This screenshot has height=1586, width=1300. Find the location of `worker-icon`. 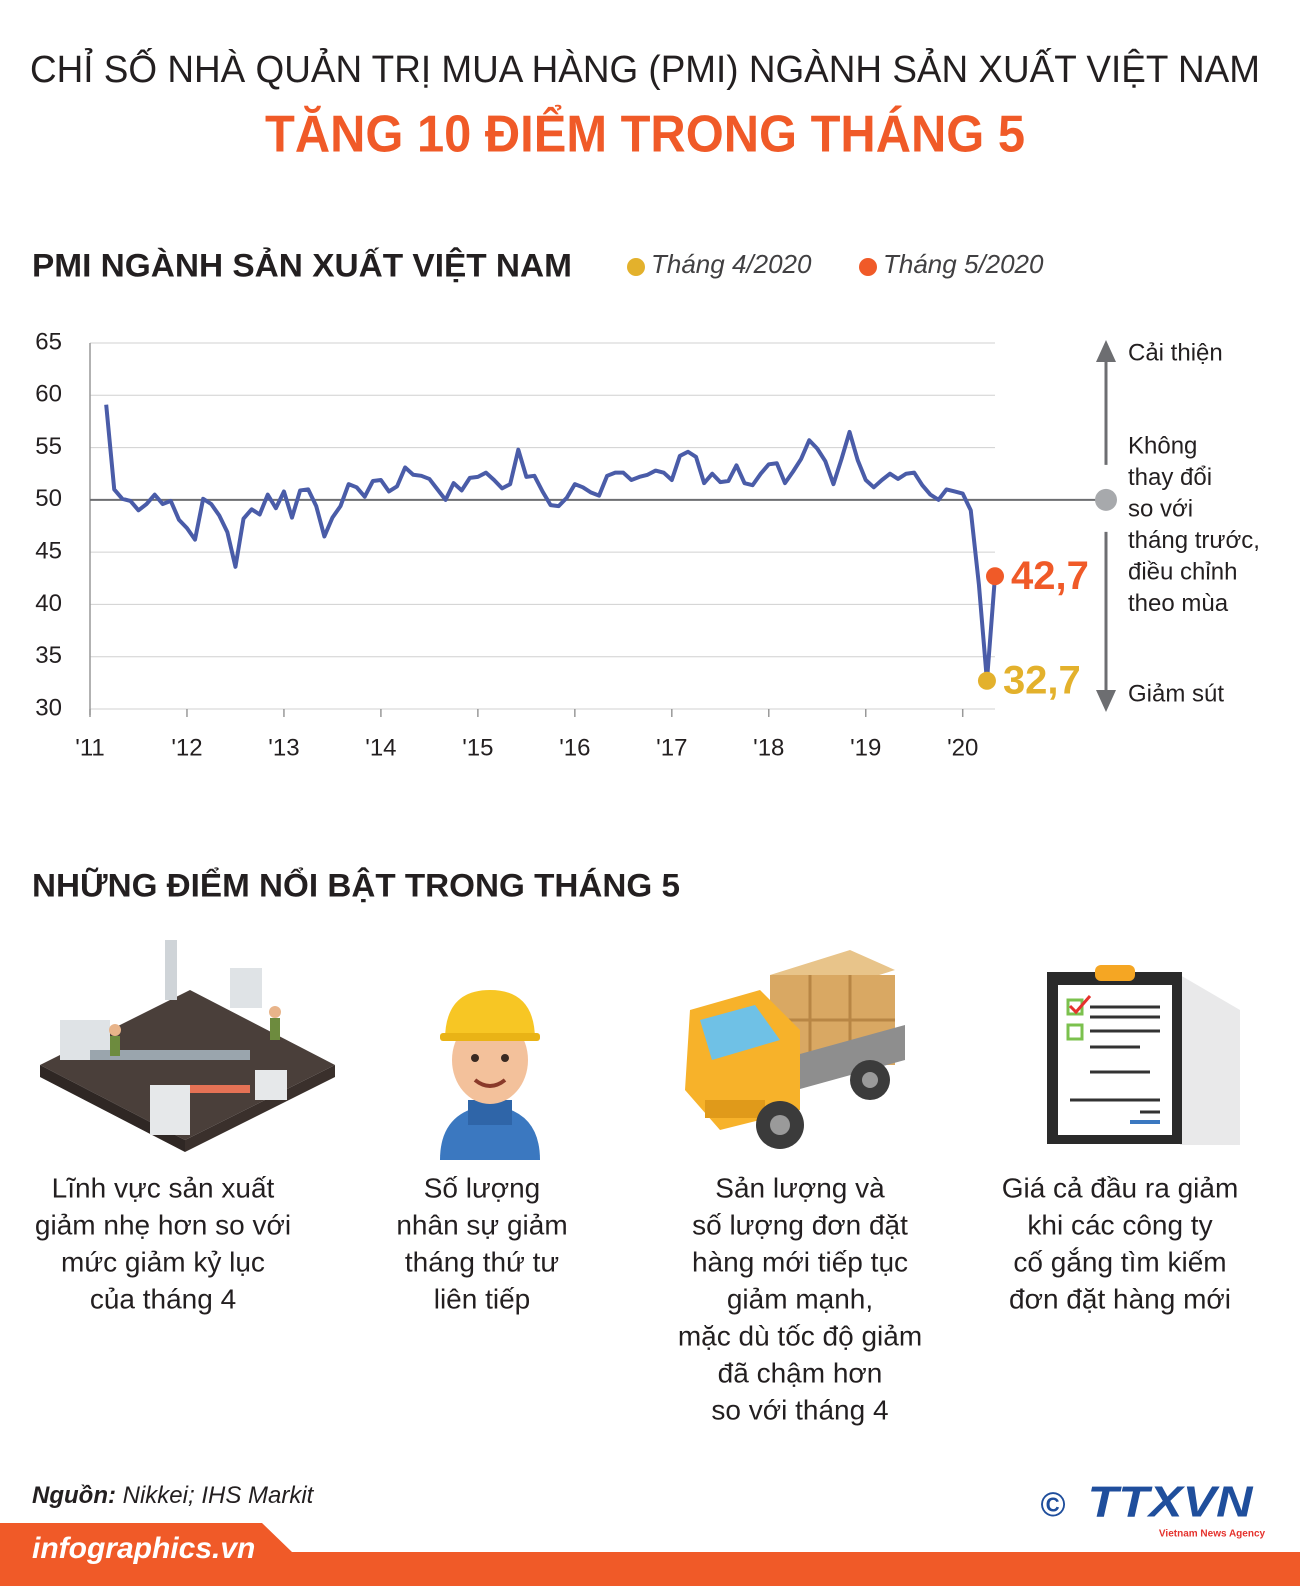

worker-icon is located at coordinates (490, 1075).